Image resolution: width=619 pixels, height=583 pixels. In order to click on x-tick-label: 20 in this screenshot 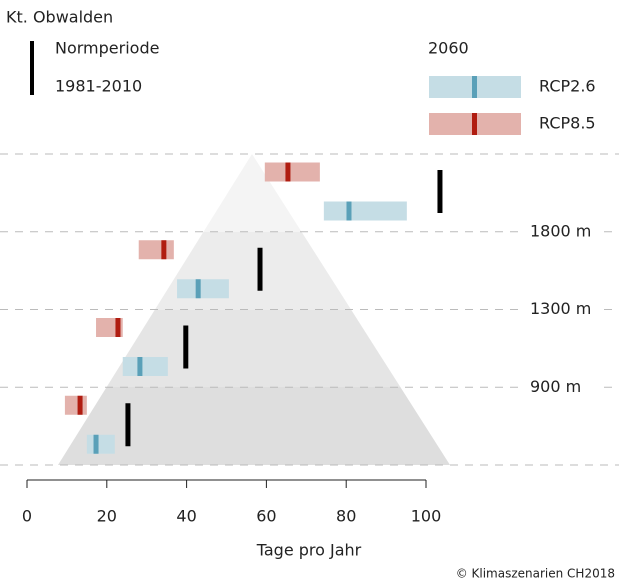, I will do `click(107, 516)`.